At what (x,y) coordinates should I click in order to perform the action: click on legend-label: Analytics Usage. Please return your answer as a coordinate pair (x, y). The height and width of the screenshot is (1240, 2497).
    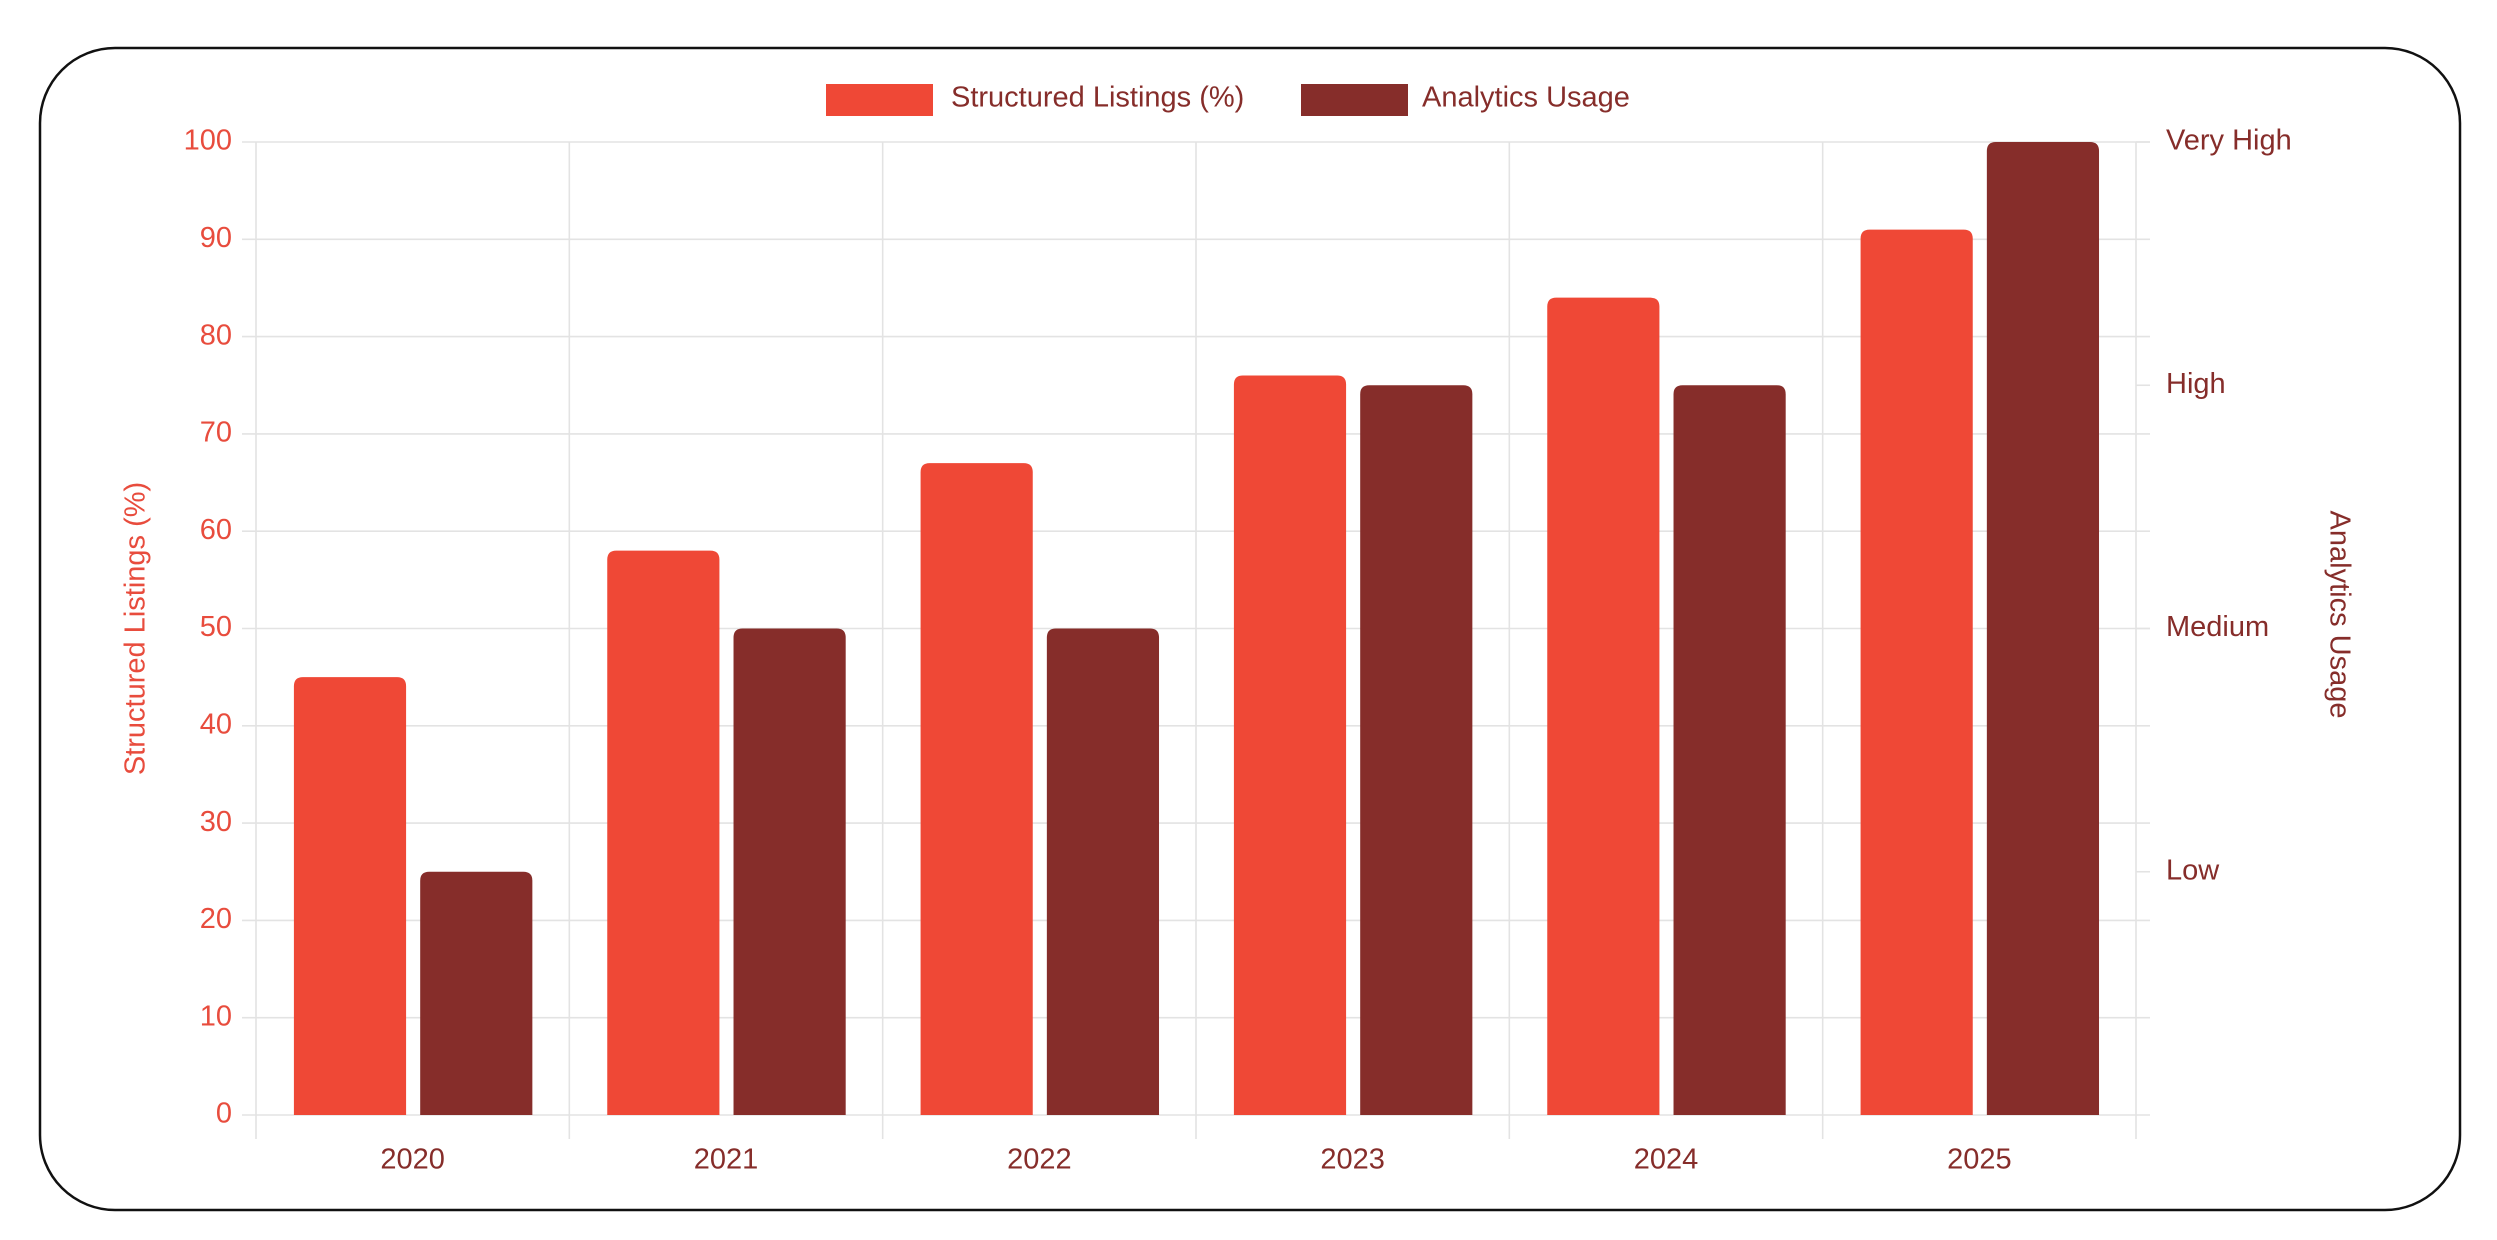
    Looking at the image, I should click on (1526, 98).